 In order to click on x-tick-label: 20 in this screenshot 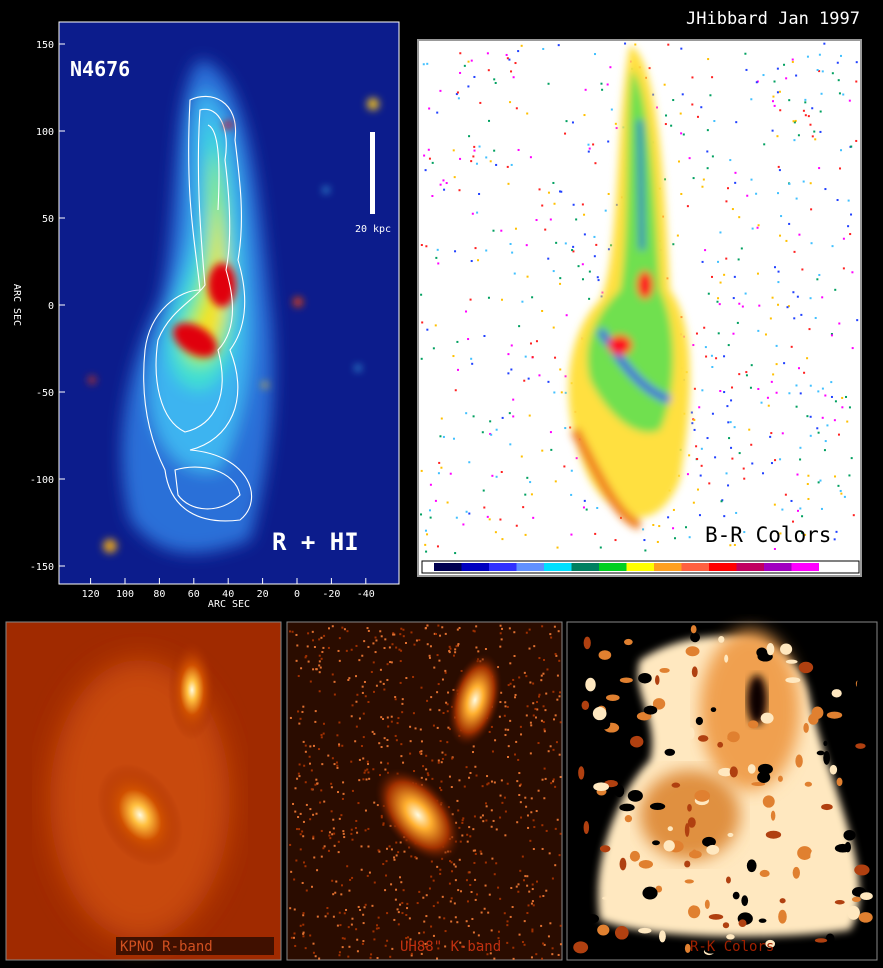, I will do `click(263, 594)`.